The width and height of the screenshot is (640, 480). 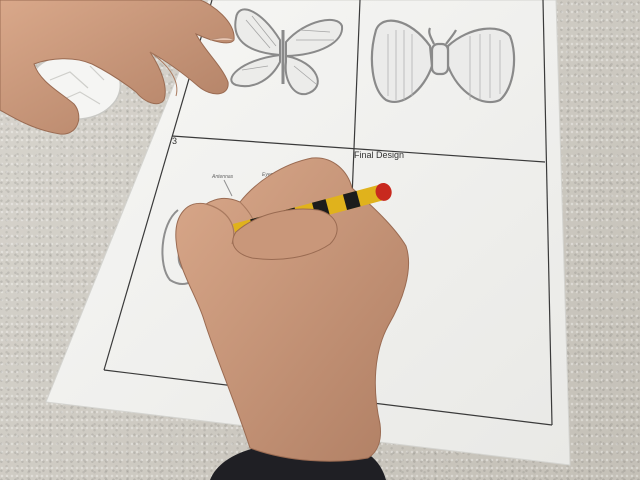 I want to click on pencil-eraser-cap, so click(x=383, y=191).